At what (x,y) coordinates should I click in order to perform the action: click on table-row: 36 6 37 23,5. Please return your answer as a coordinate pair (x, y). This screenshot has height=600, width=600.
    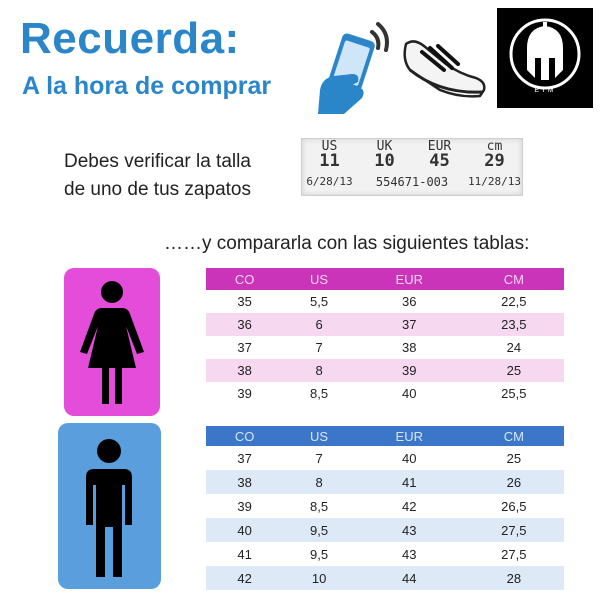
    Looking at the image, I should click on (385, 324).